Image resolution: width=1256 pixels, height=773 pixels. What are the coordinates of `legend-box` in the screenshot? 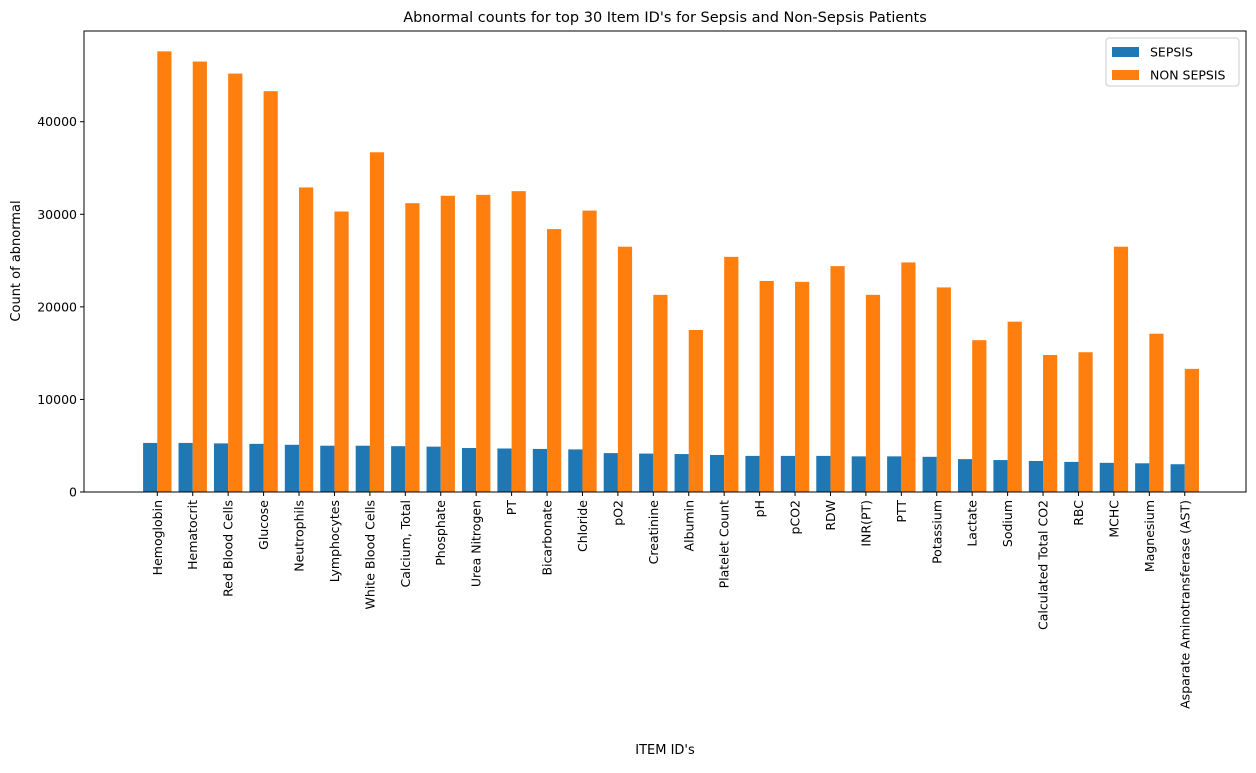 It's located at (1172, 62).